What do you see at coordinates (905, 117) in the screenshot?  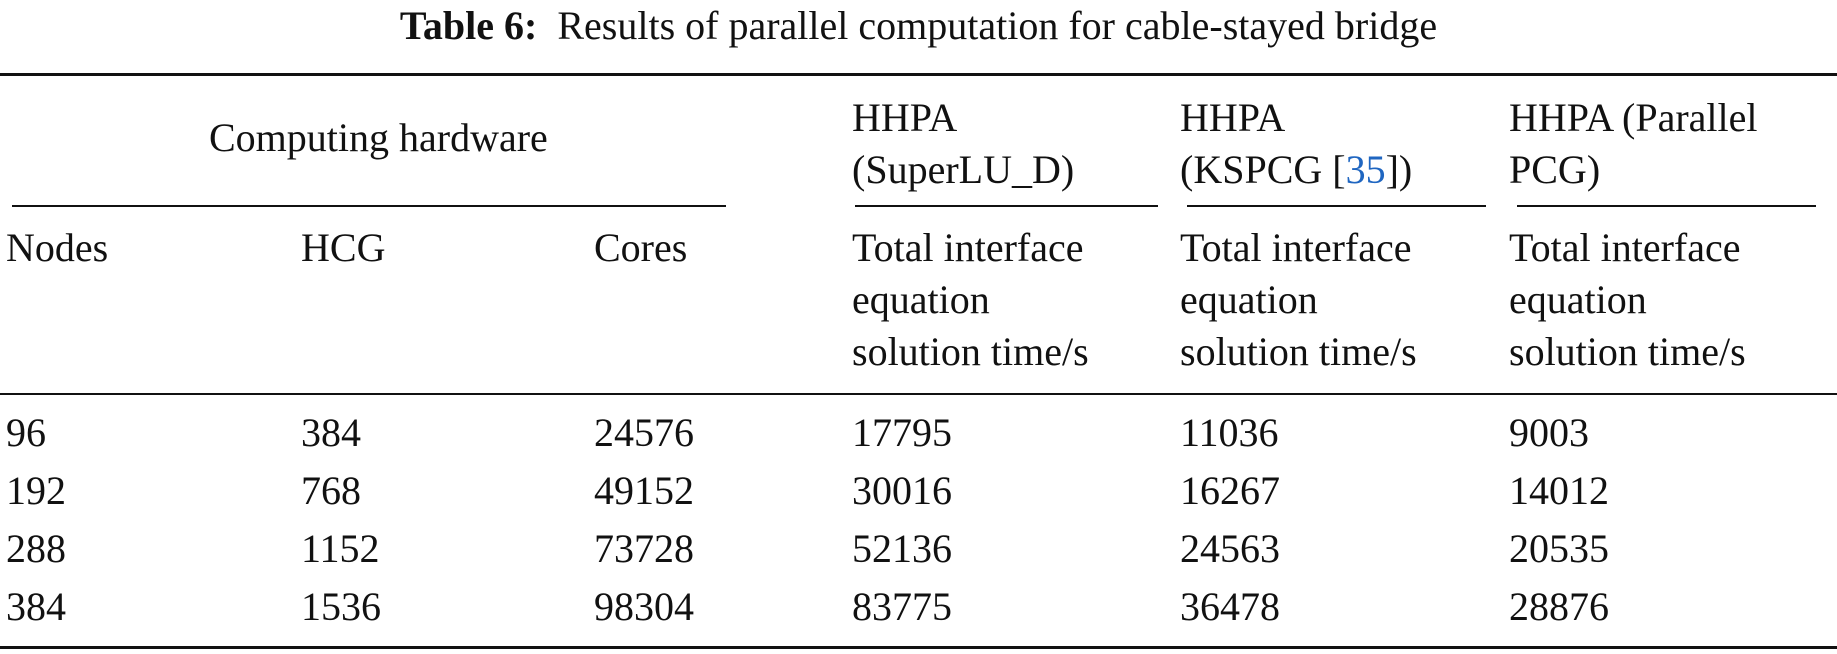 I see `header-superlu-line1: HHPA` at bounding box center [905, 117].